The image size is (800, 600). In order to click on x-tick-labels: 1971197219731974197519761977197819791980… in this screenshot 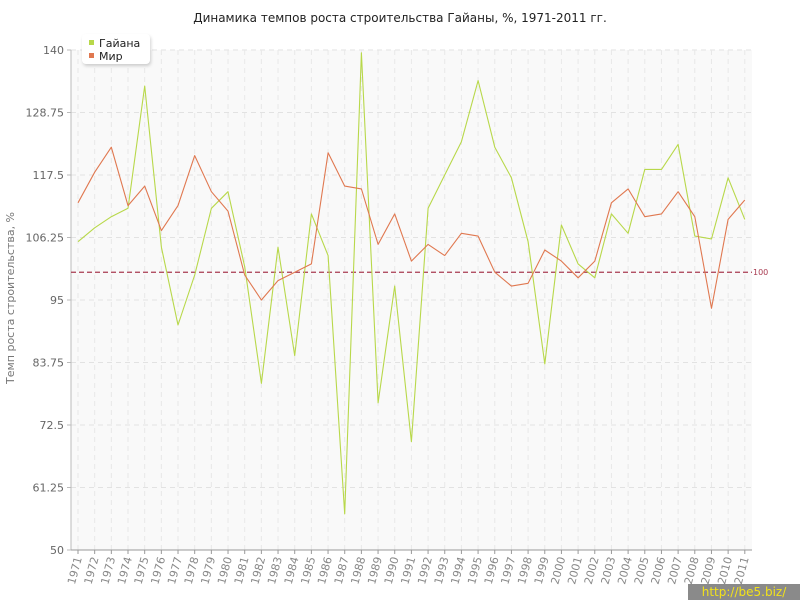, I will do `click(408, 570)`.